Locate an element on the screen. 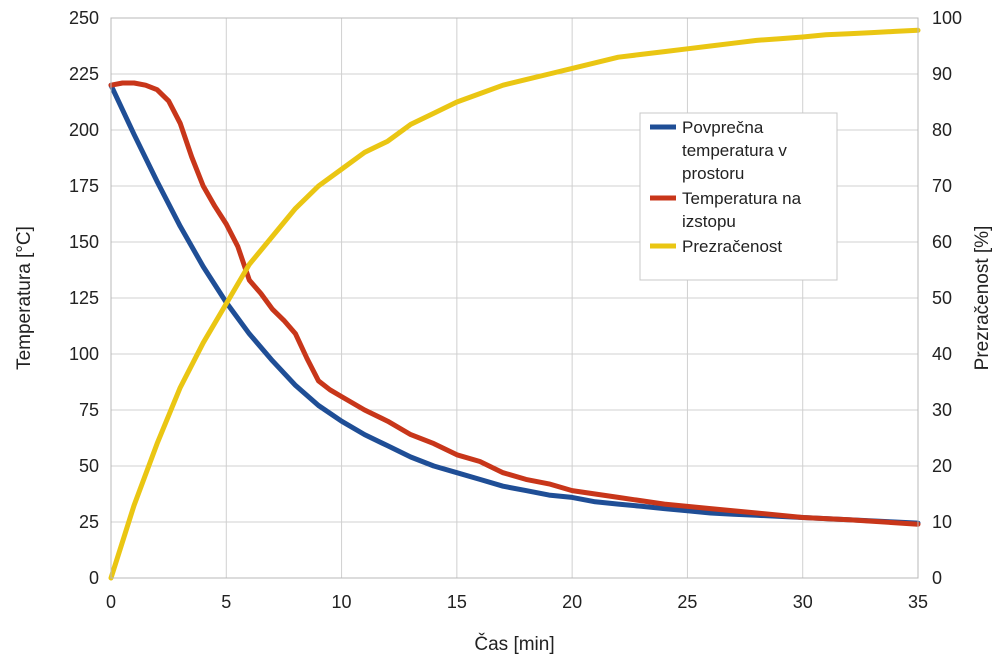 Image resolution: width=1005 pixels, height=661 pixels. y-left-tick-label: 225 is located at coordinates (84, 74).